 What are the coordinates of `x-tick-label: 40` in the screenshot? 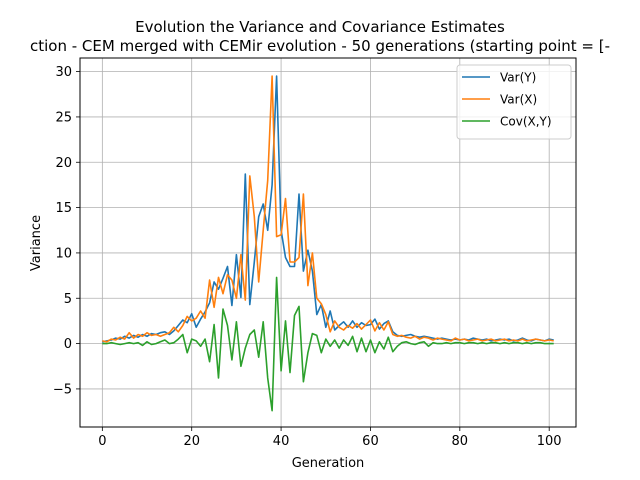 It's located at (281, 441).